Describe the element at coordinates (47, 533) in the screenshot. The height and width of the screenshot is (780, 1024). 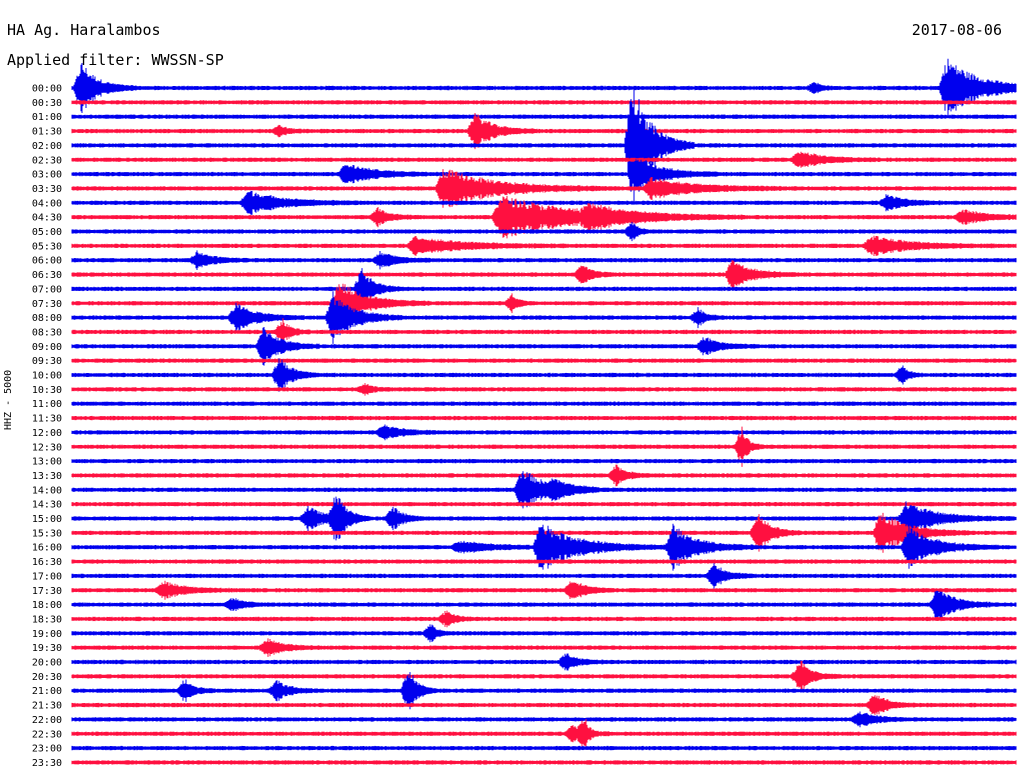
I see `row-time-label: 15:30` at that location.